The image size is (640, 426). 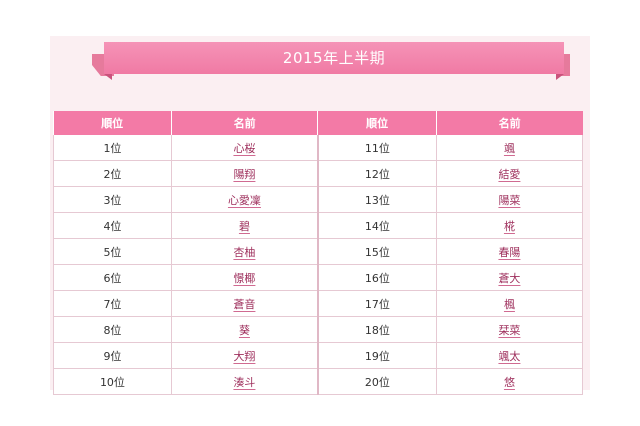 I want to click on name-link: 蒼大, so click(x=509, y=278).